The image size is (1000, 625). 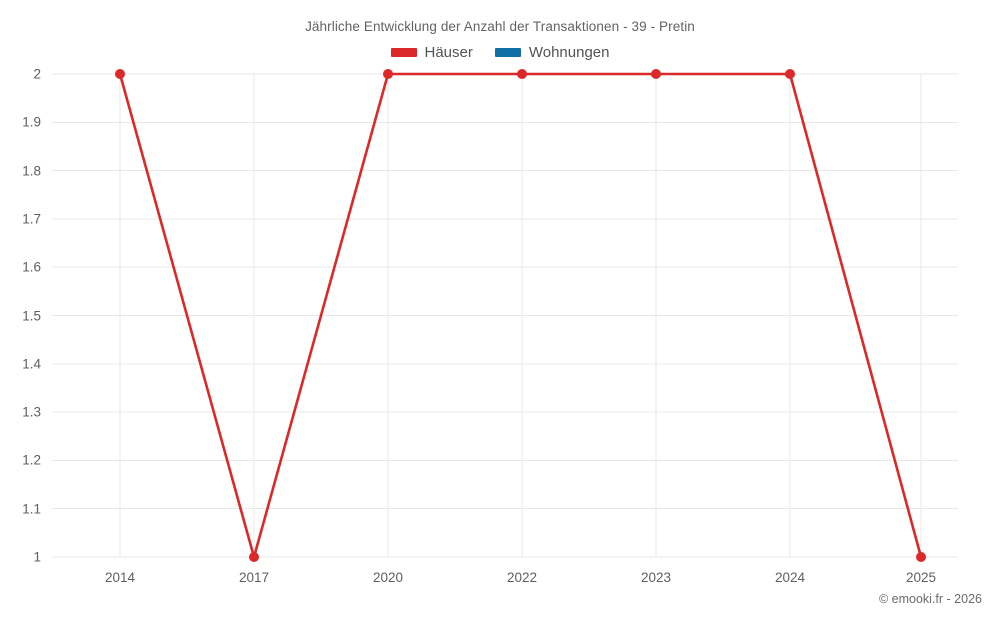 I want to click on y-tick-label: 1, so click(x=37, y=557).